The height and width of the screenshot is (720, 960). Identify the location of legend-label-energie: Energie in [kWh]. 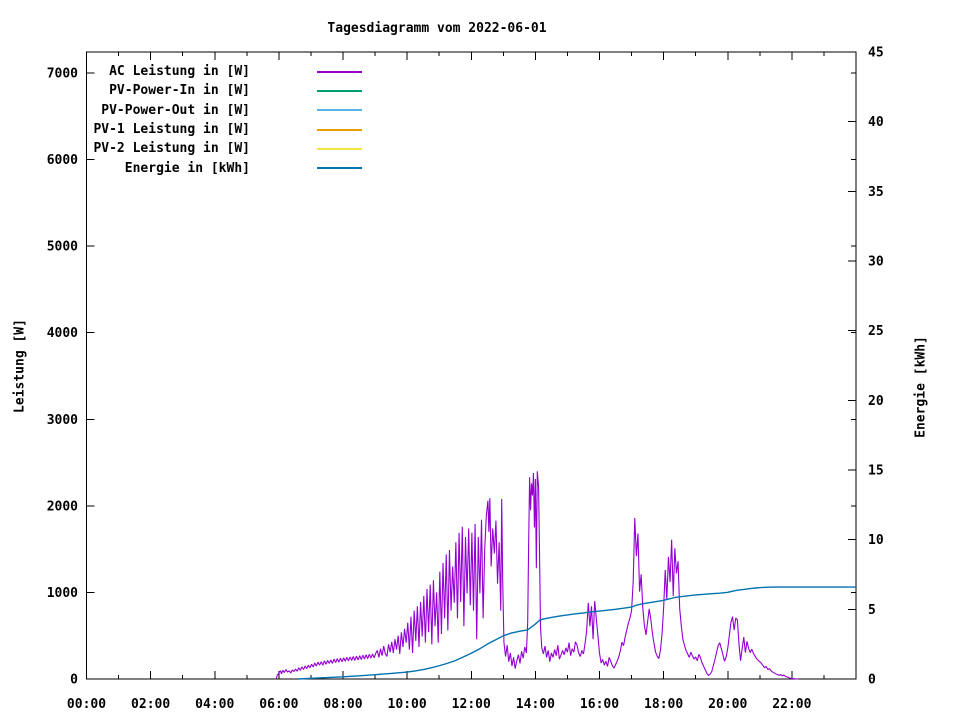
(187, 168).